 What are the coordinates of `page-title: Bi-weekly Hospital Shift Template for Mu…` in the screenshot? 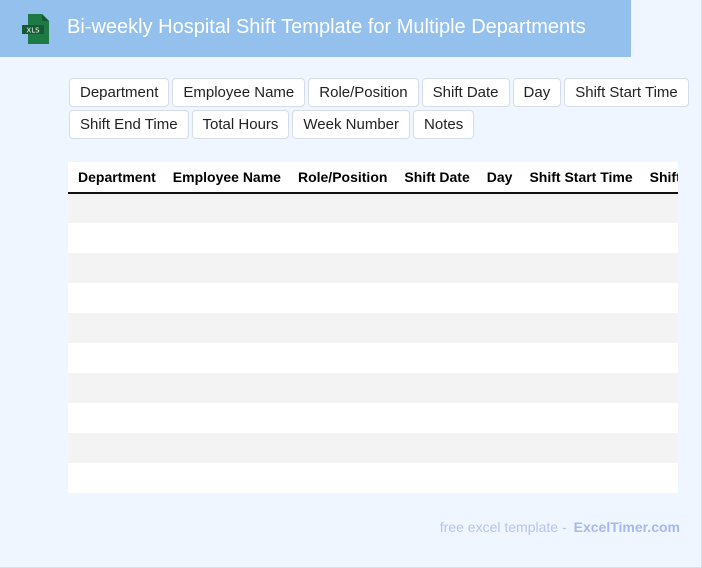 It's located at (326, 27).